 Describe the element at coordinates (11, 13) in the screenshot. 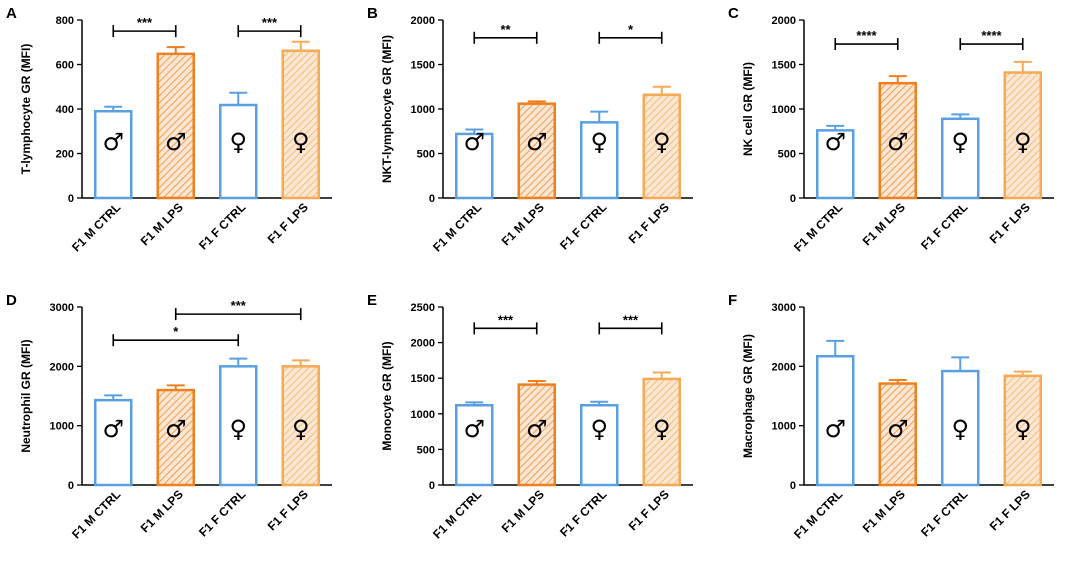

I see `panel-letter: A` at that location.